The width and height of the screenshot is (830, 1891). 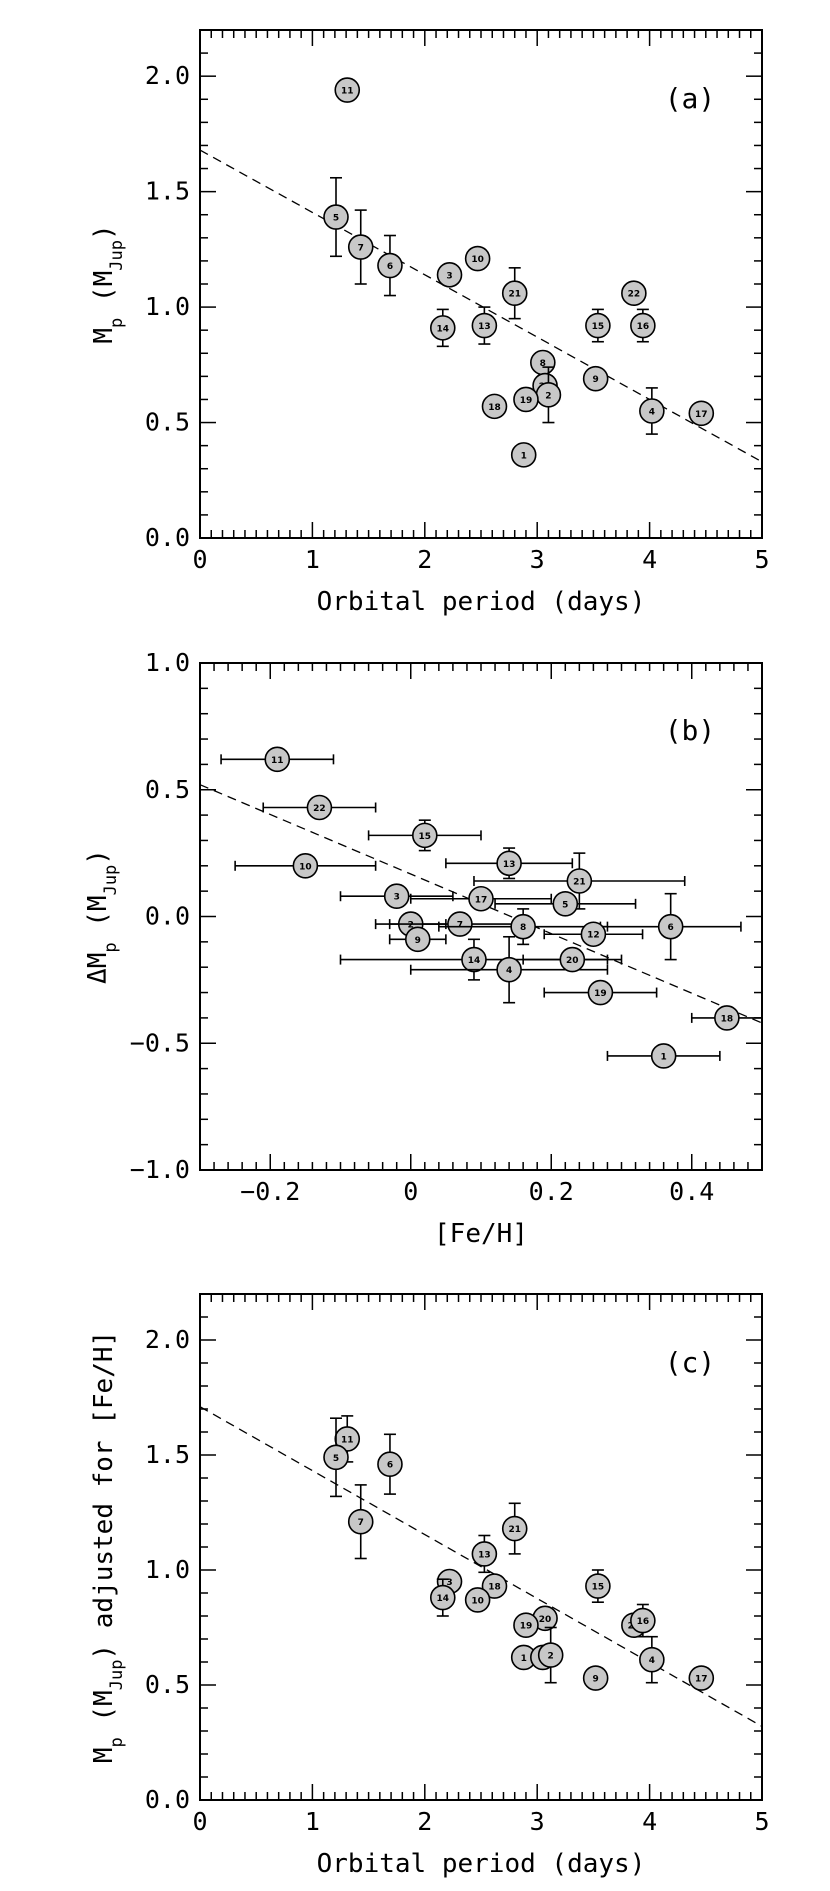 I want to click on data-point-4: 4, so click(x=652, y=1659).